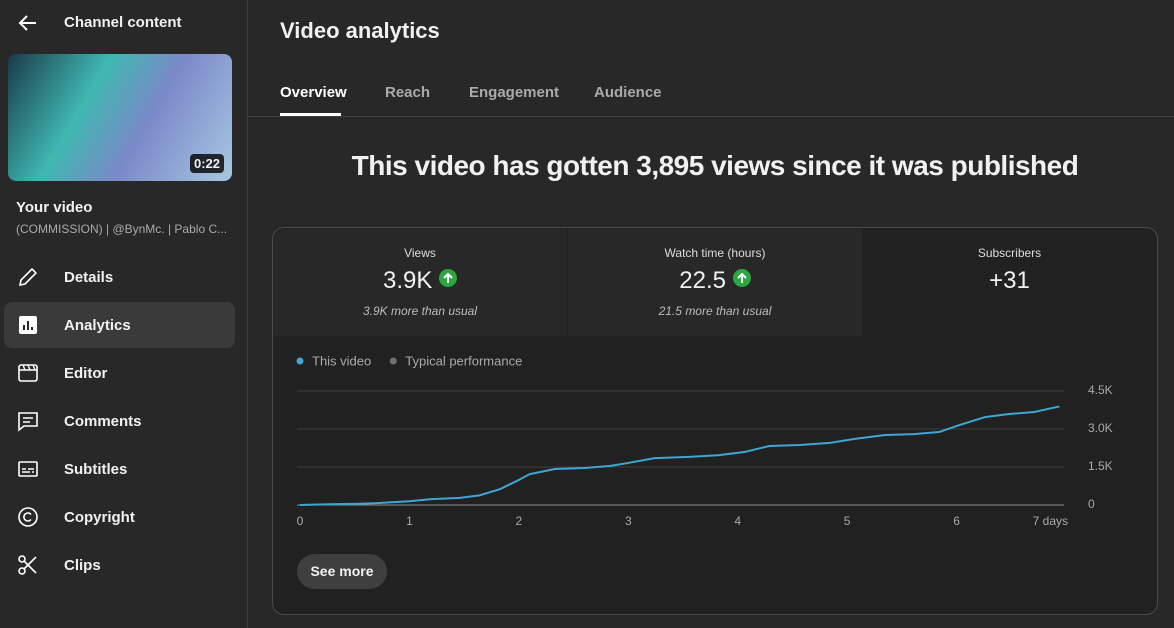 This screenshot has height=628, width=1174. Describe the element at coordinates (703, 280) in the screenshot. I see `metric-value-text: 22.5` at that location.